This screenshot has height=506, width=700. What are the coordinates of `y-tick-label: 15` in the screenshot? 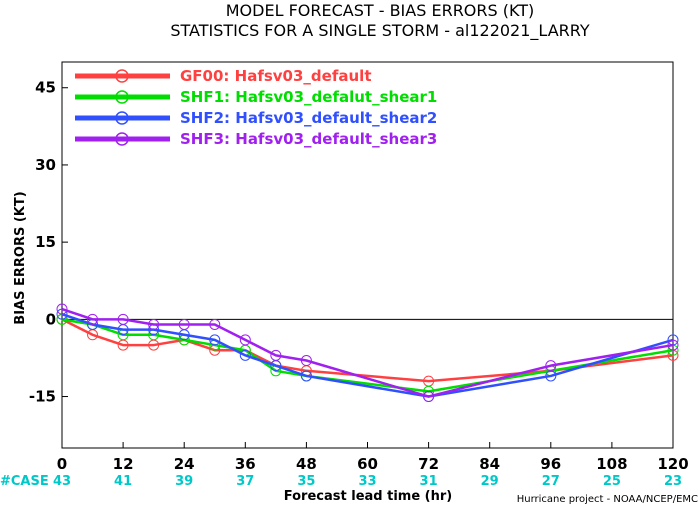 It's located at (45, 242).